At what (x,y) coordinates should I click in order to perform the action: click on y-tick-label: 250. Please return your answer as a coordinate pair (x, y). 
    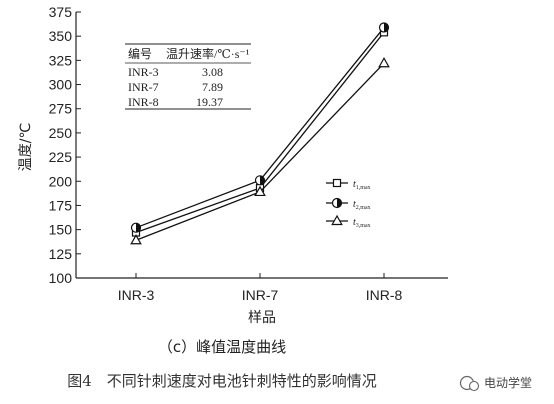
    Looking at the image, I should click on (61, 133).